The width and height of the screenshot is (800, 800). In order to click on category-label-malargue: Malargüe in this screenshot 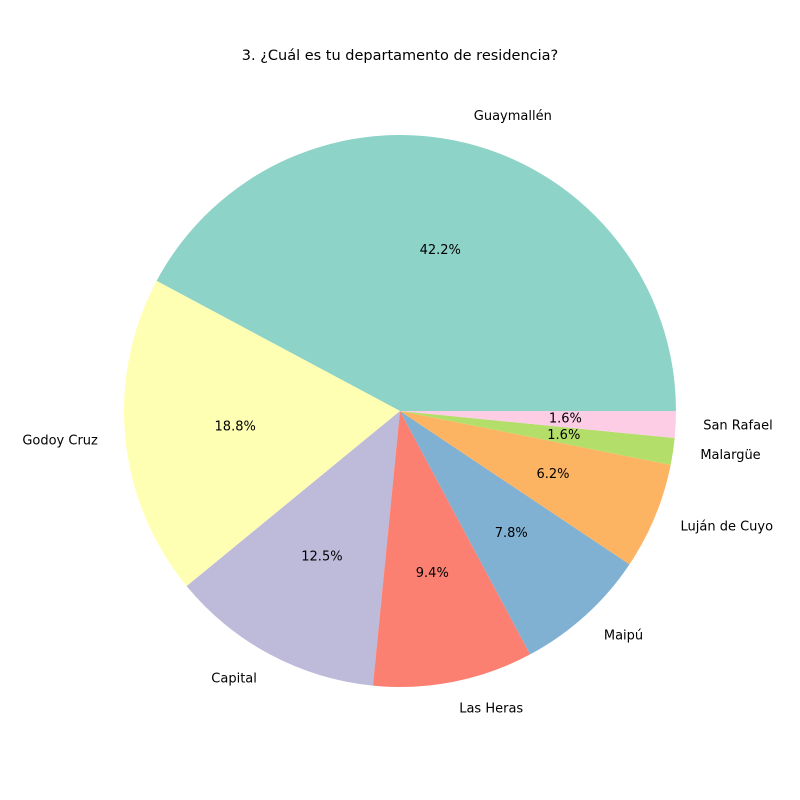, I will do `click(730, 455)`.